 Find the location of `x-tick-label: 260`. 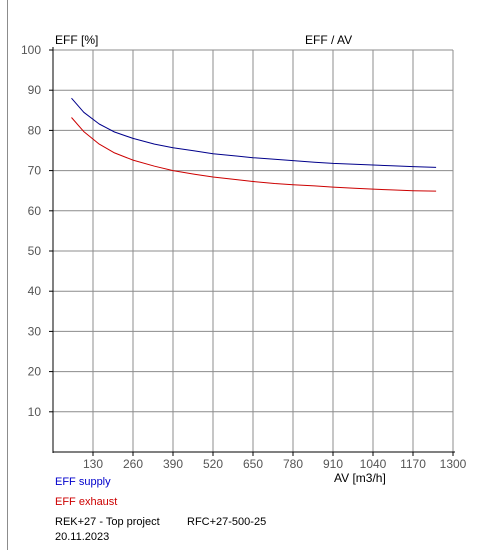

x-tick-label: 260 is located at coordinates (133, 464).